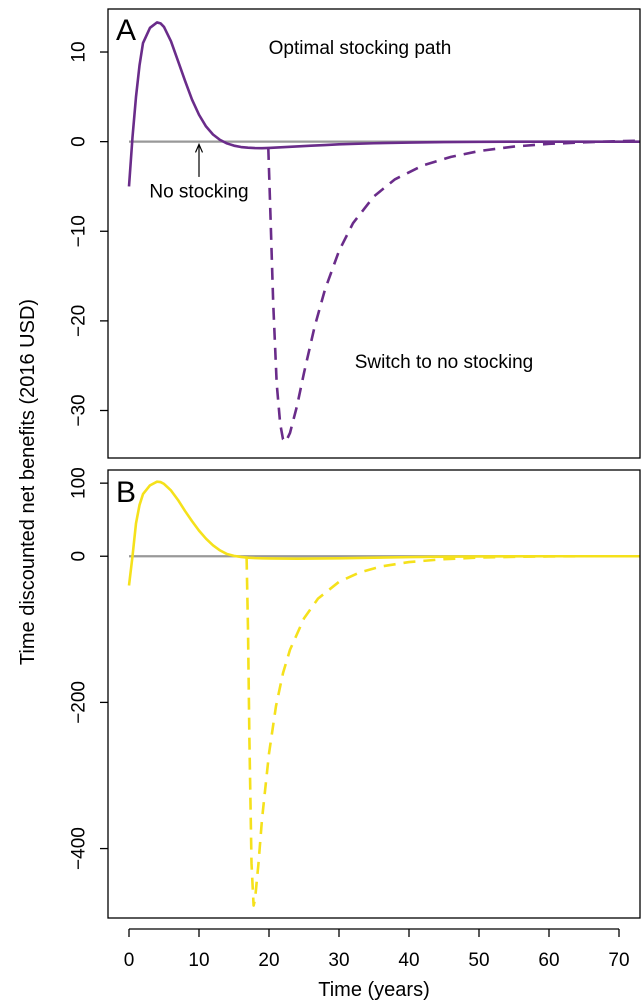 This screenshot has height=1003, width=642. Describe the element at coordinates (338, 960) in the screenshot. I see `x-tick-label: 30` at that location.